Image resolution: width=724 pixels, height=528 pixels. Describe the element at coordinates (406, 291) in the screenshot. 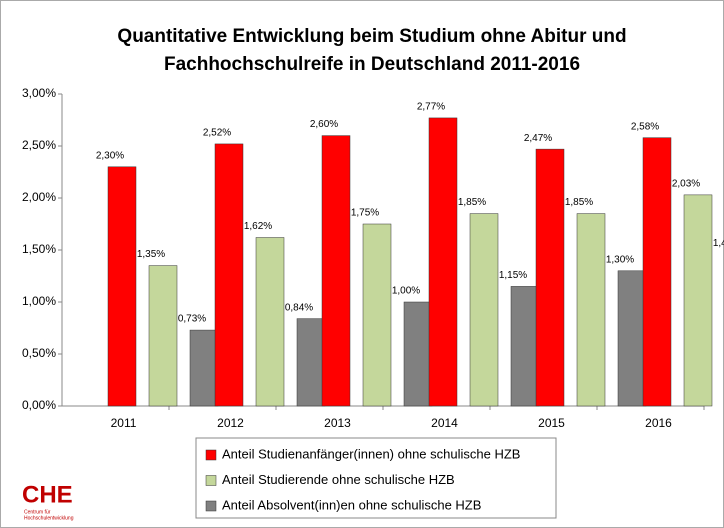

I see `data-label: 1,00%` at that location.